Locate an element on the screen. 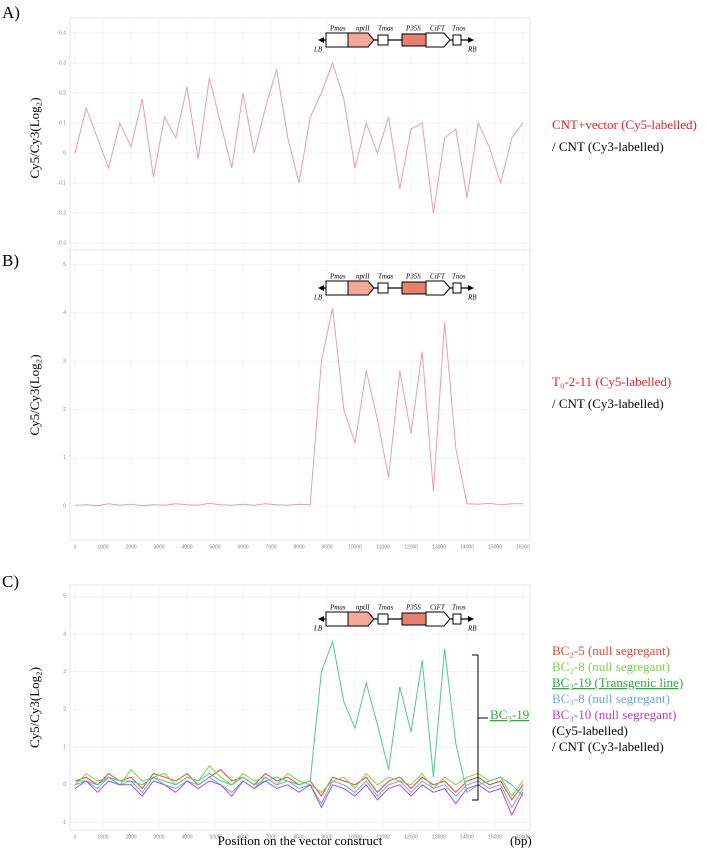 The height and width of the screenshot is (849, 708). x-tick-label: 3000 is located at coordinates (158, 837).